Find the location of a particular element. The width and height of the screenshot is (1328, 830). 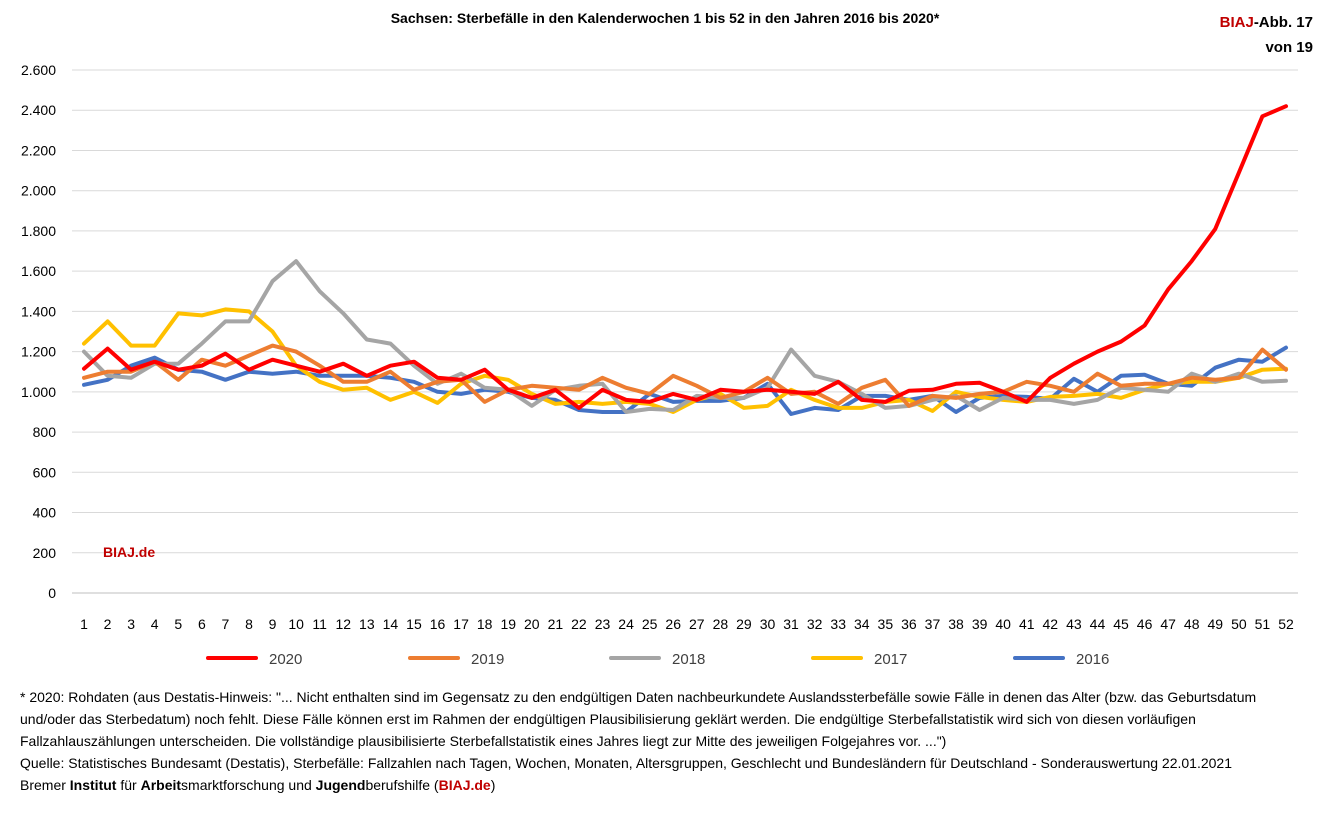

x-tick-label: 20 is located at coordinates (532, 624).